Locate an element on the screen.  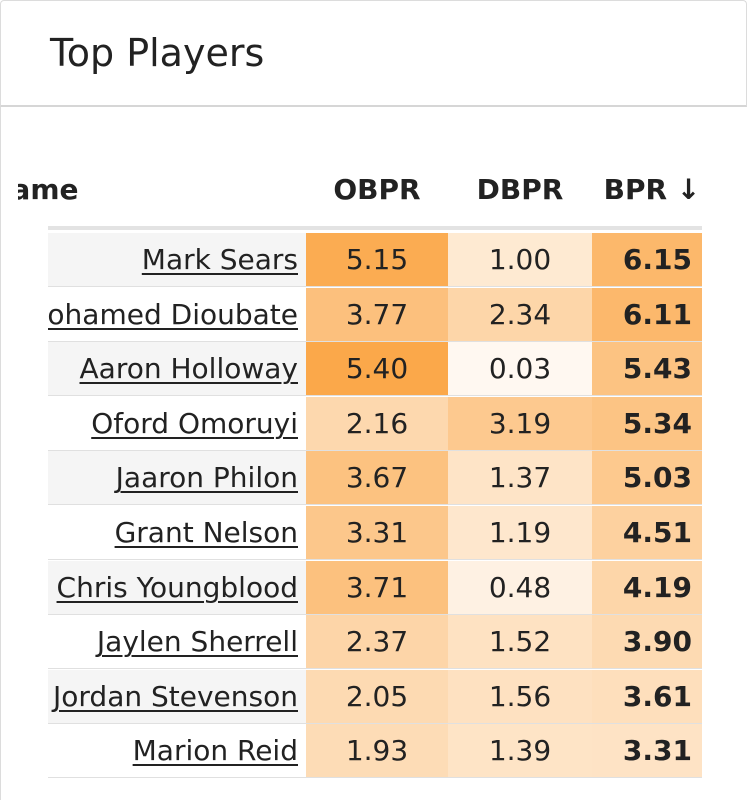
card-left-border is located at coordinates (0, 453).